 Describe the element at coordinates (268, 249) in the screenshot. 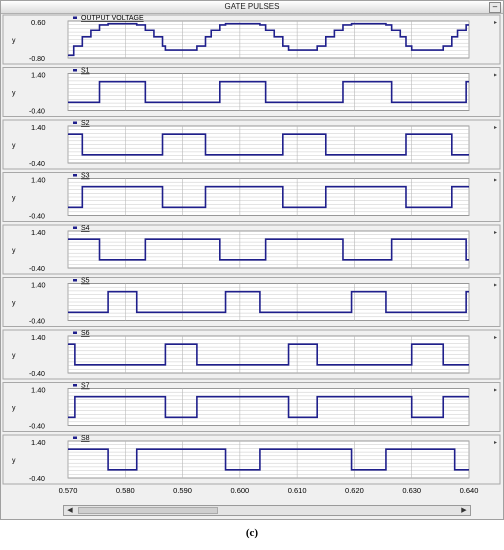

I see `series-line-s4` at that location.